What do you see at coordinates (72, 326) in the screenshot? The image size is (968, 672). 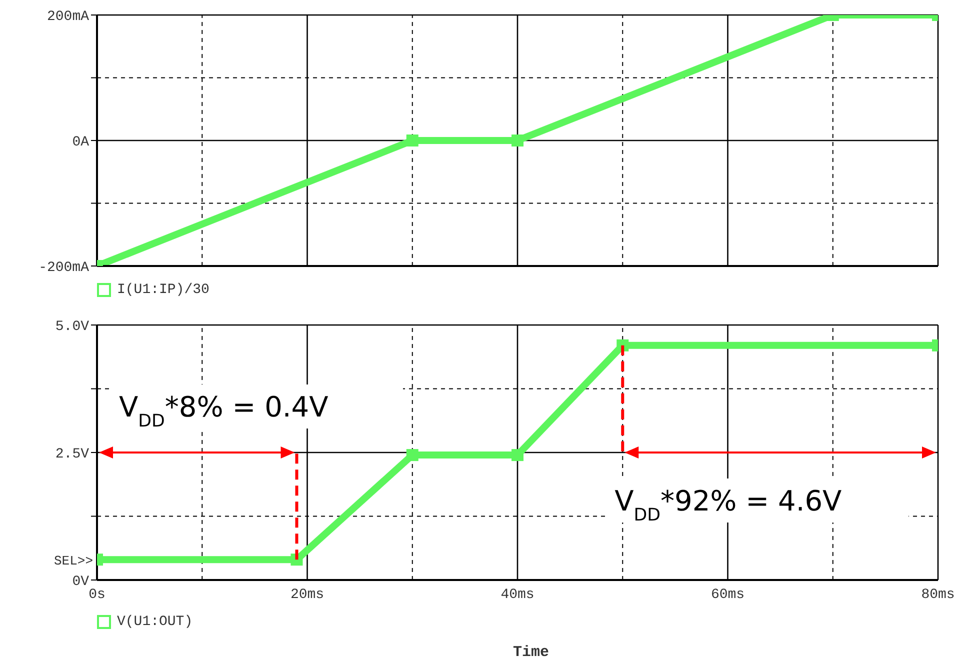 I see `y-tick-label: 5.0V` at bounding box center [72, 326].